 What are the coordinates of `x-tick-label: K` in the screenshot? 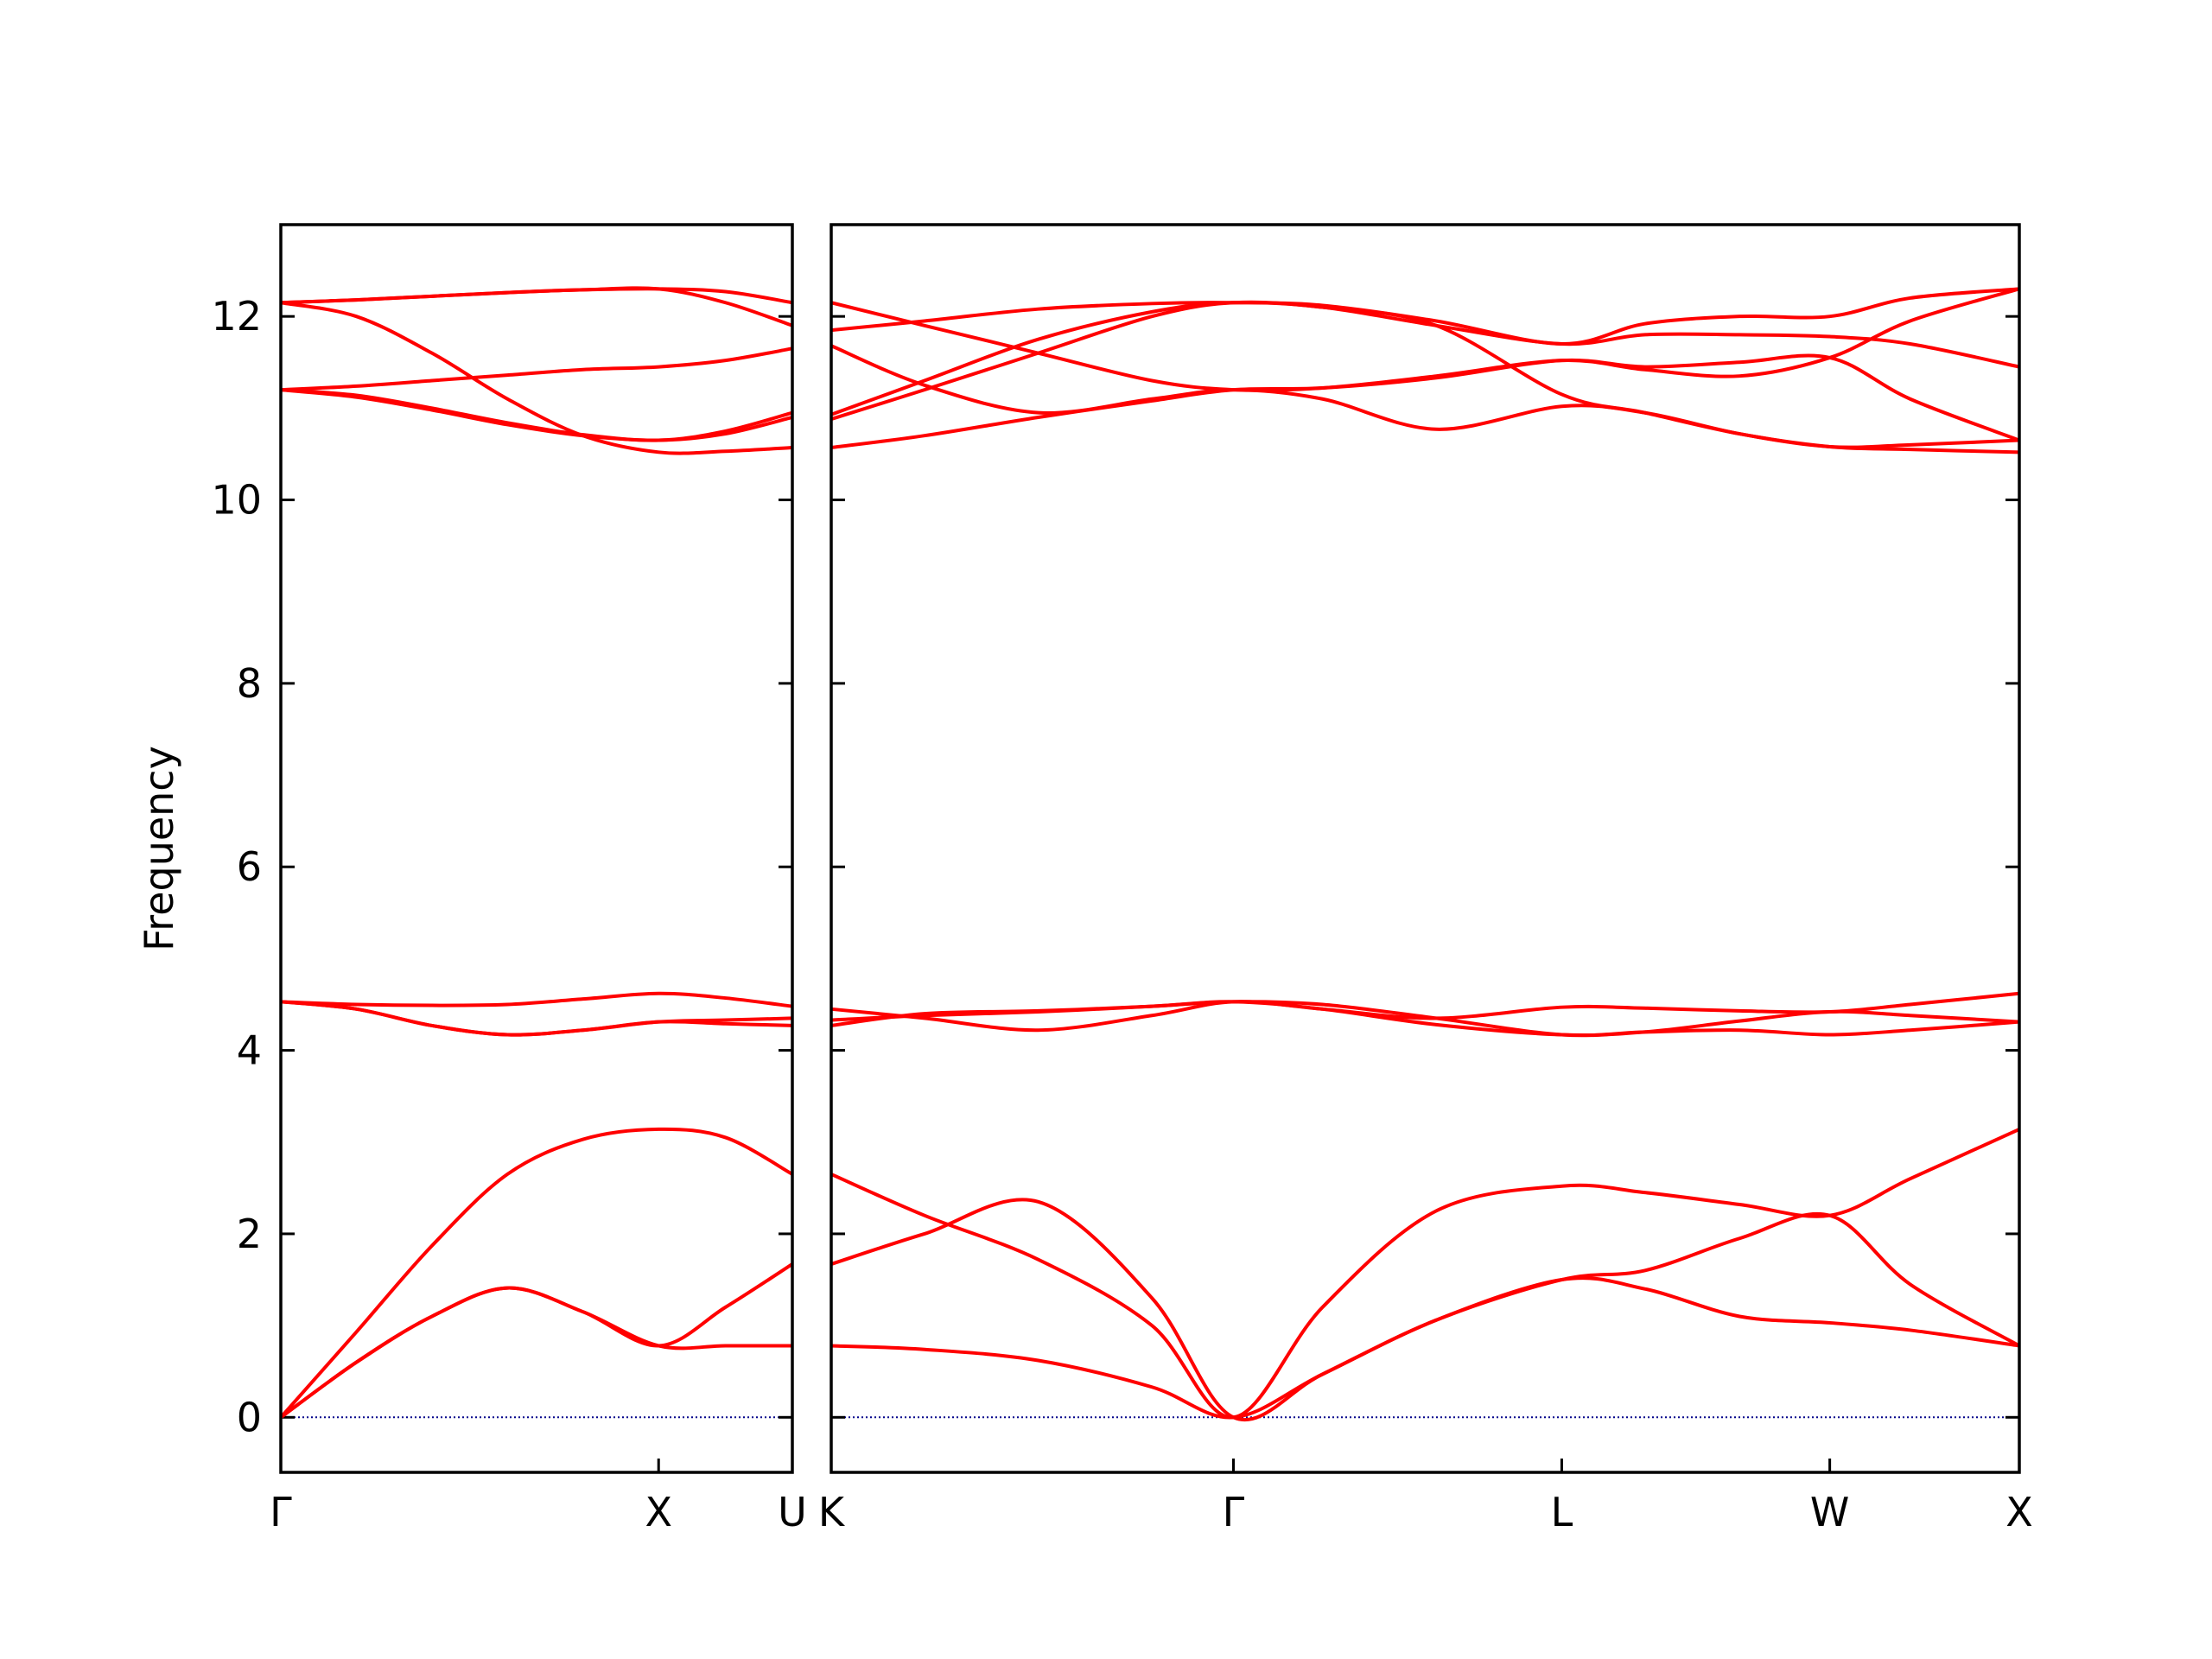 It's located at (832, 1512).